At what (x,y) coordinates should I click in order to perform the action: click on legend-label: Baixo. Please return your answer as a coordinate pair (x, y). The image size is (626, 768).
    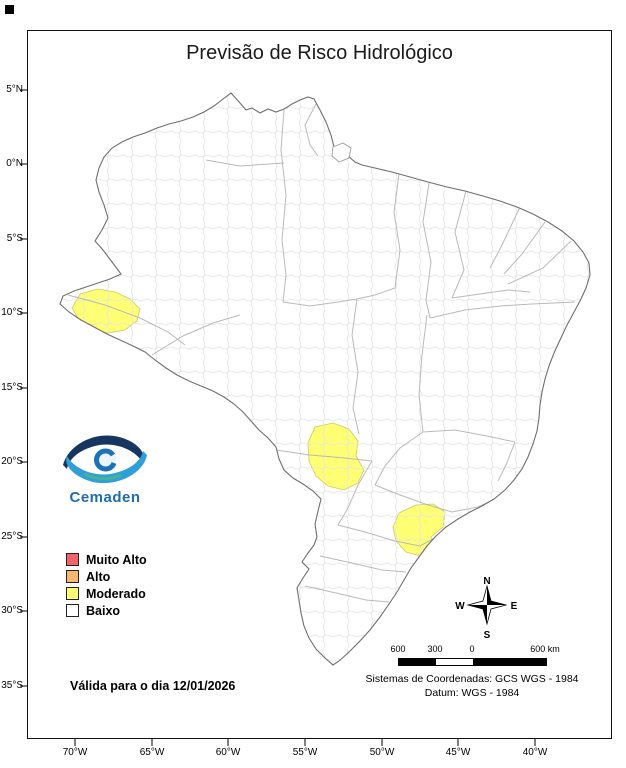
    Looking at the image, I should click on (103, 610).